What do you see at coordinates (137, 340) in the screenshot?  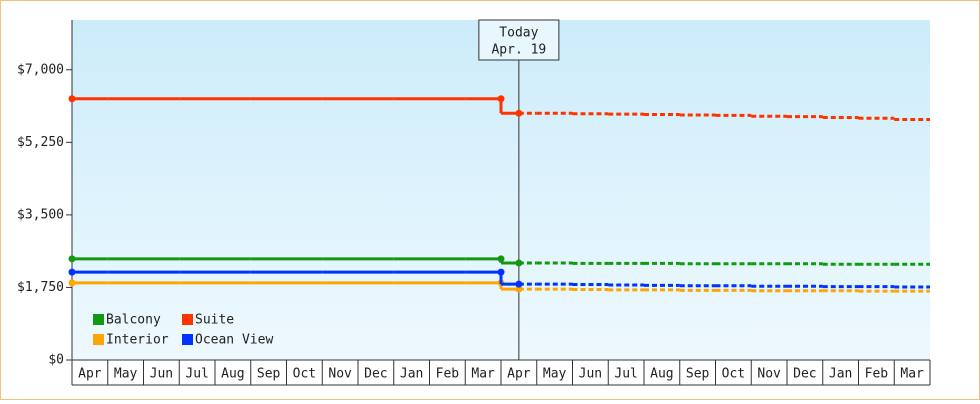 I see `legend-label: Interior` at bounding box center [137, 340].